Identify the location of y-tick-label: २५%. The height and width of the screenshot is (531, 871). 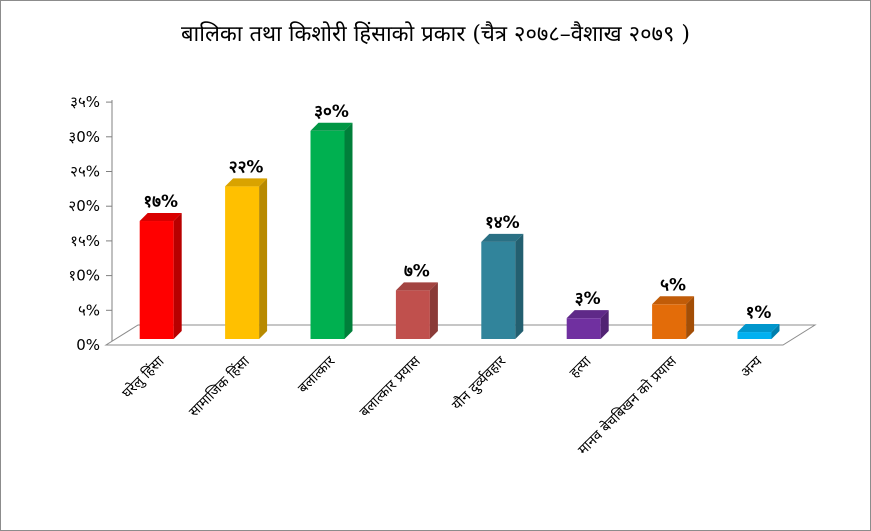
(85, 172).